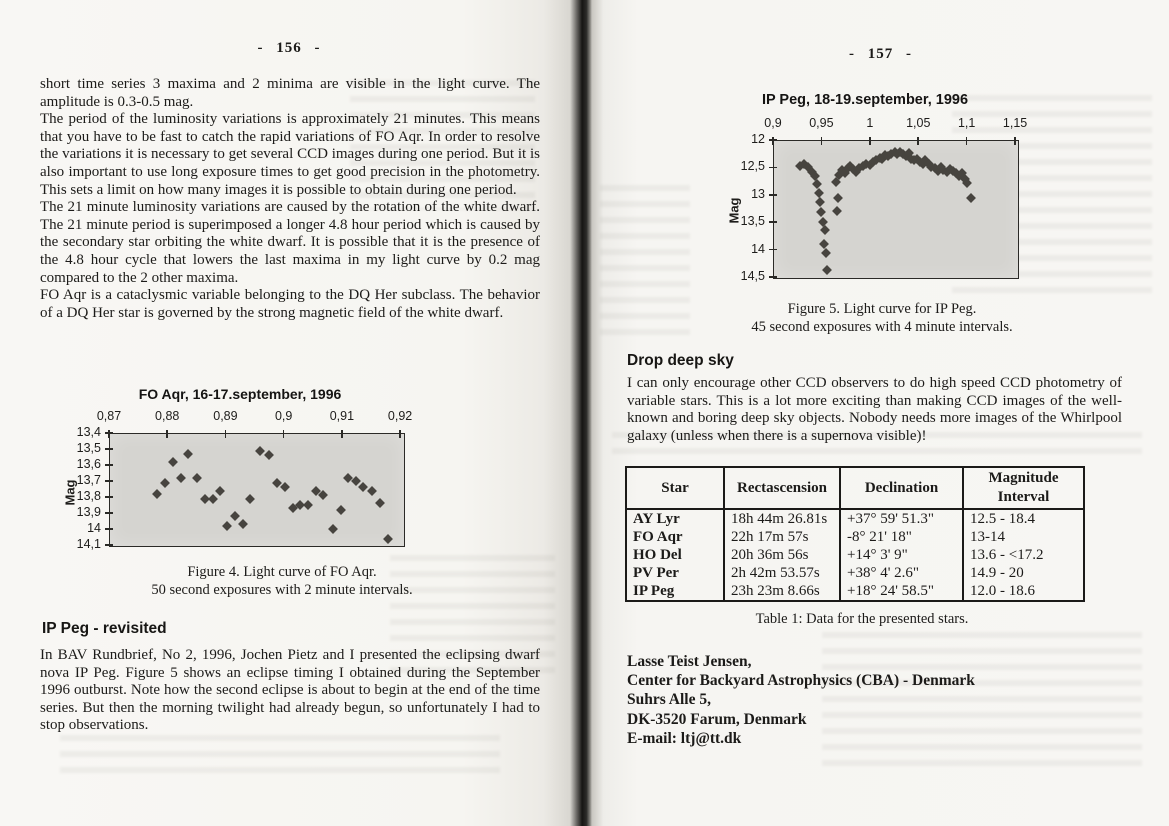 The height and width of the screenshot is (826, 1169). What do you see at coordinates (1023, 518) in the screenshot?
I see `table-cell: 12.5 - 18.4` at bounding box center [1023, 518].